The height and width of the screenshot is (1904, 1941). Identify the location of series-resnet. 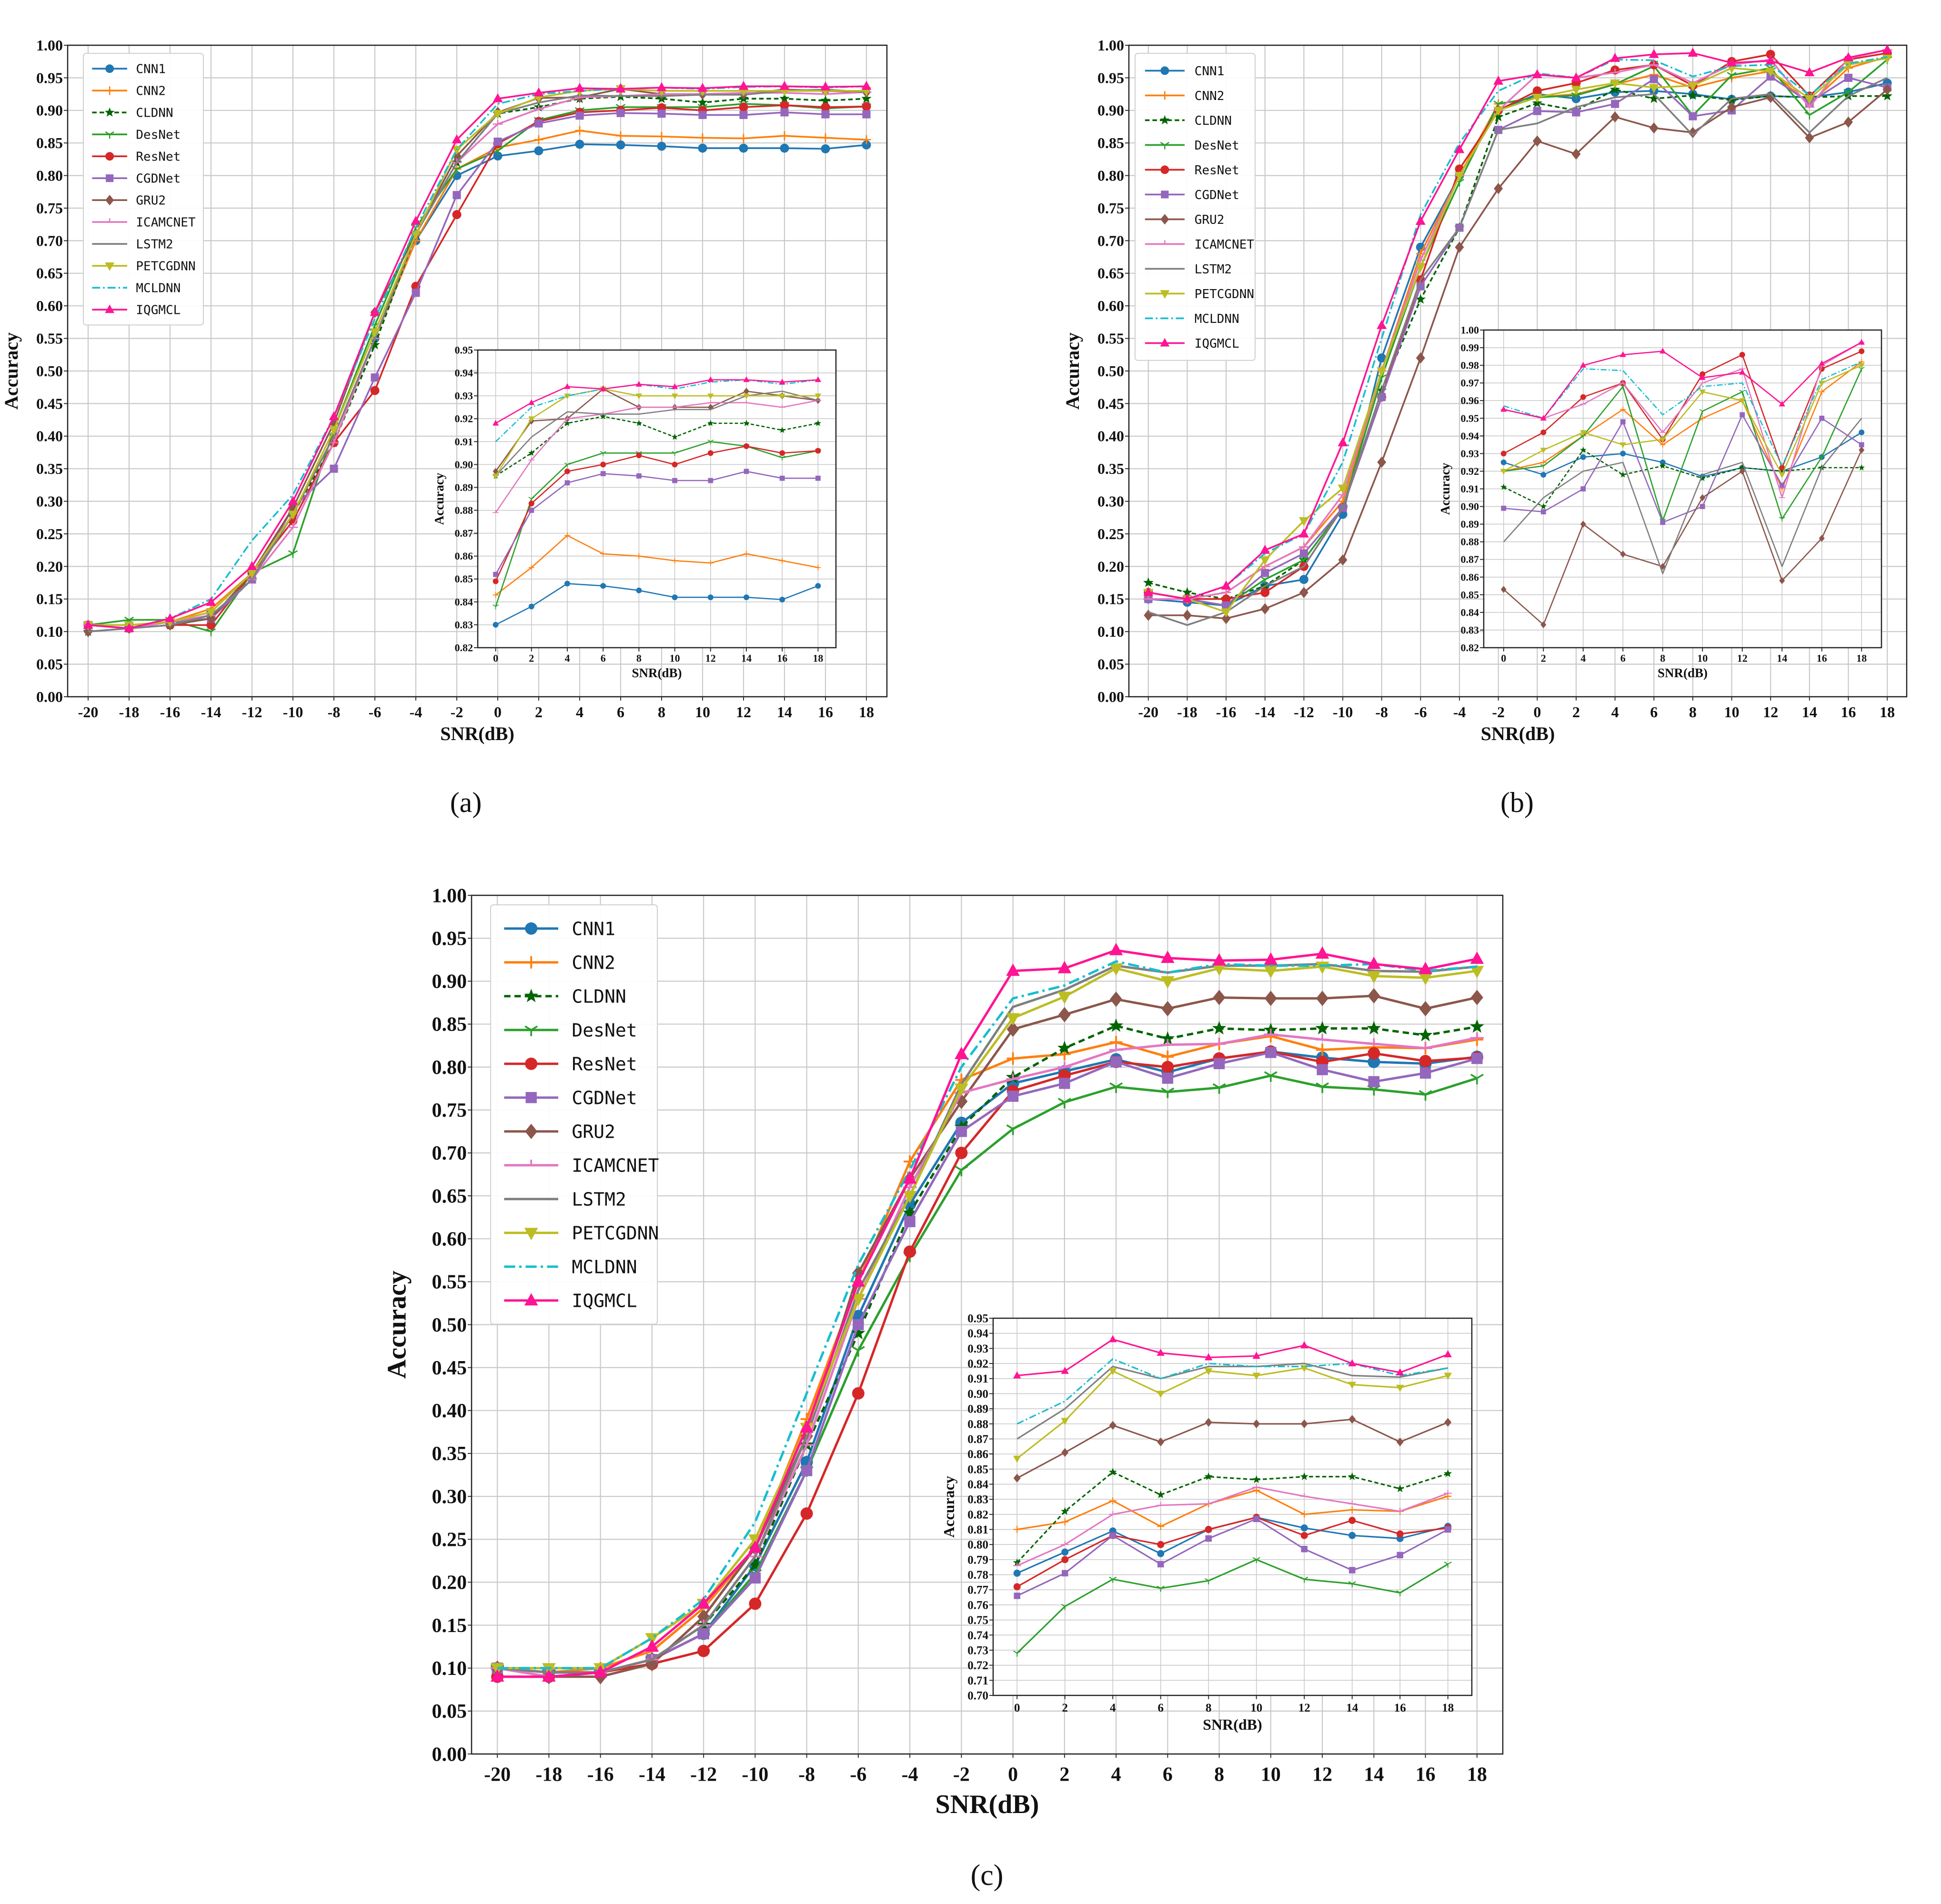
(1232, 1552).